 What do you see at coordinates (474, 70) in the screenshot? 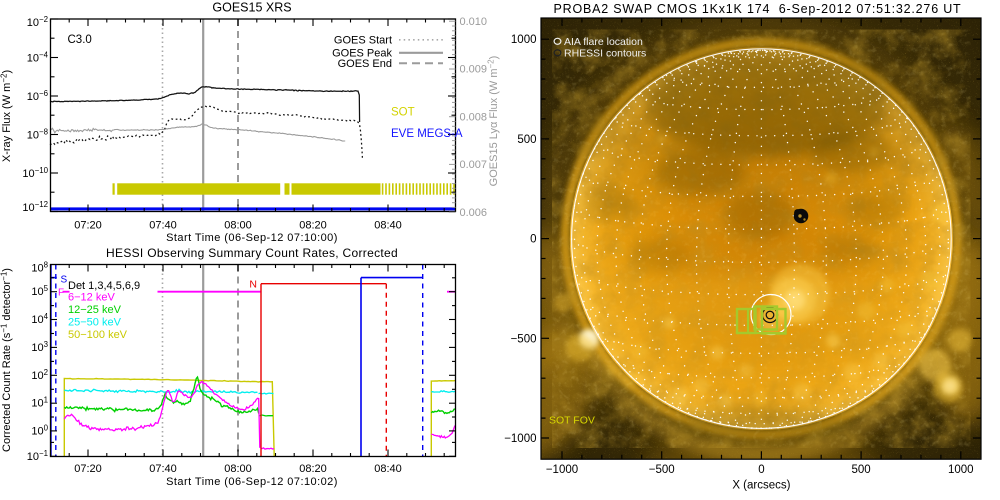
I see `svg-text: 0.009` at bounding box center [474, 70].